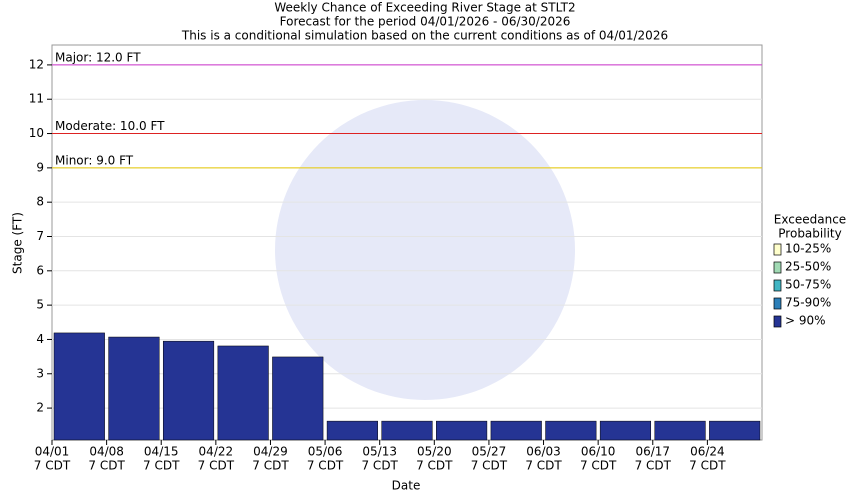 The width and height of the screenshot is (850, 500). Describe the element at coordinates (434, 452) in the screenshot. I see `x-tick-label: 05/20` at that location.